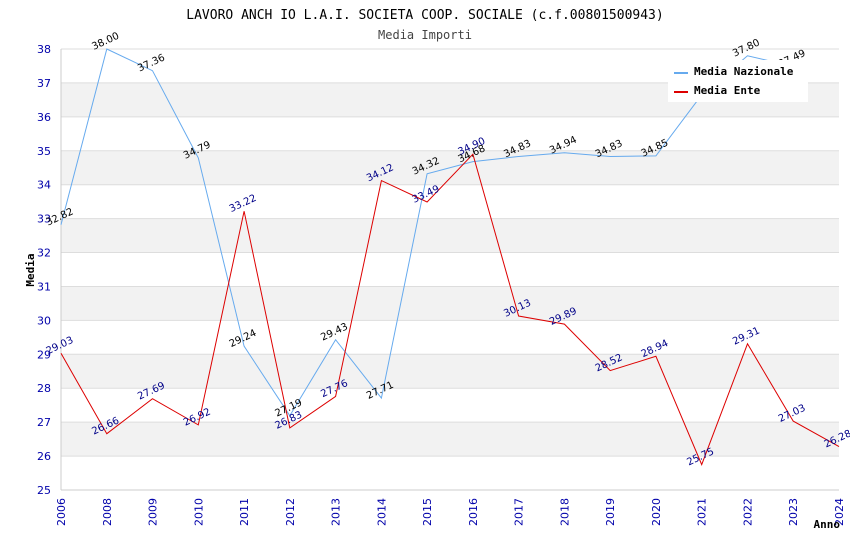  I want to click on x-tick-label: 2012, so click(290, 512).